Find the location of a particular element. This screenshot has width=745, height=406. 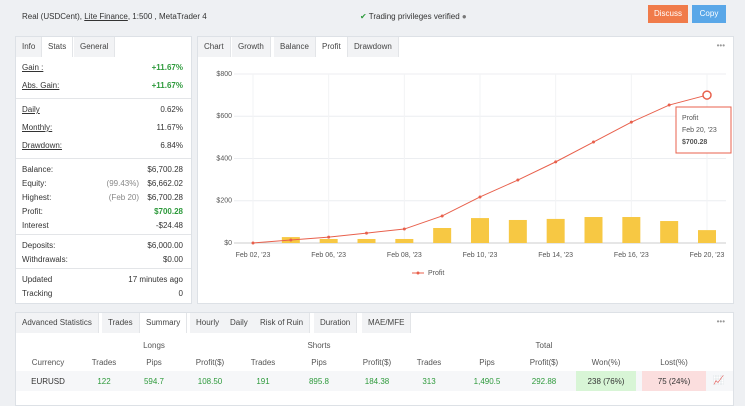

stat-row: Profit: $700.28 is located at coordinates (102, 211).